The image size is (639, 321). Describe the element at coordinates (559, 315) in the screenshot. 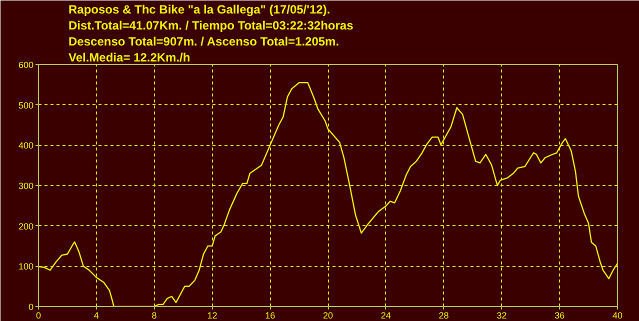

I see `x-tick-label: 36` at that location.